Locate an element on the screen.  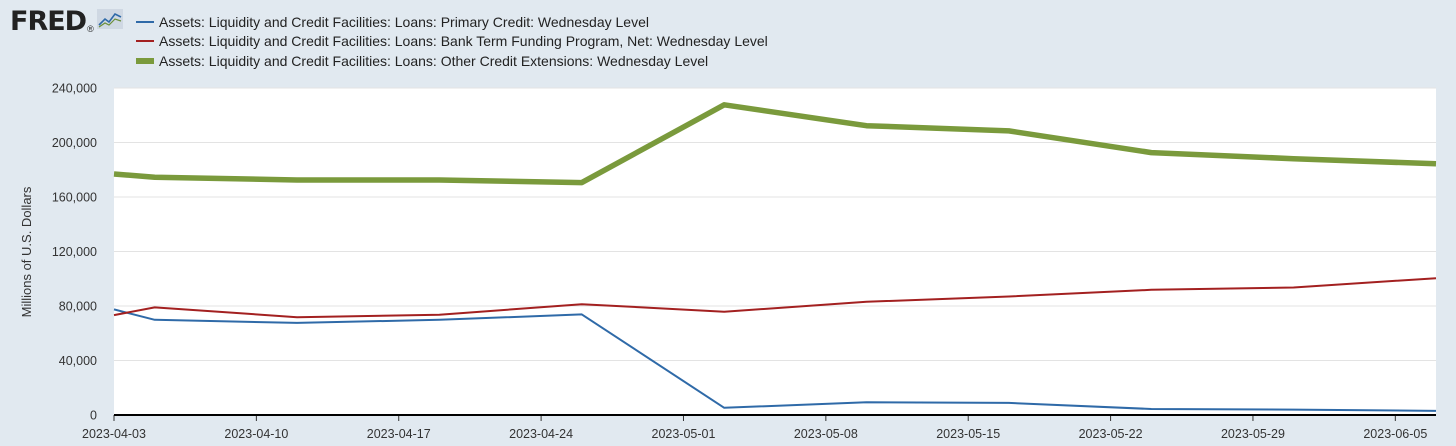
x-tick-label: 2023-04-17 is located at coordinates (399, 434).